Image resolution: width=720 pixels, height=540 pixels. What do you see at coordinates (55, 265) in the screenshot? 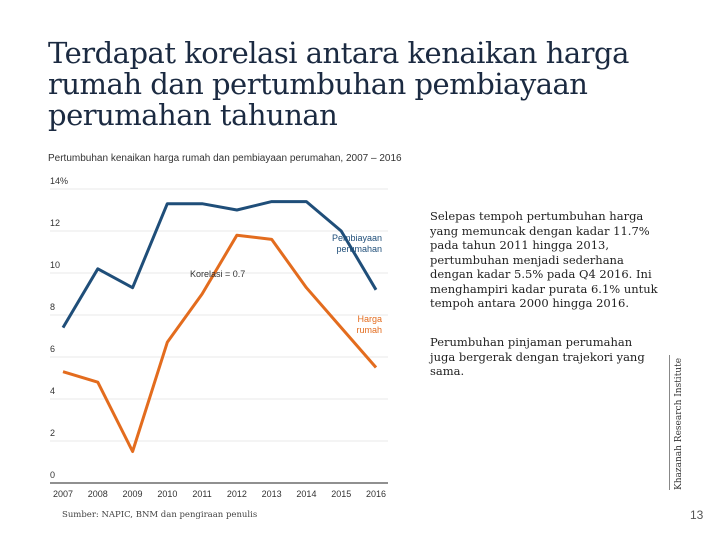
I see `y-tick-label: 10` at bounding box center [55, 265].